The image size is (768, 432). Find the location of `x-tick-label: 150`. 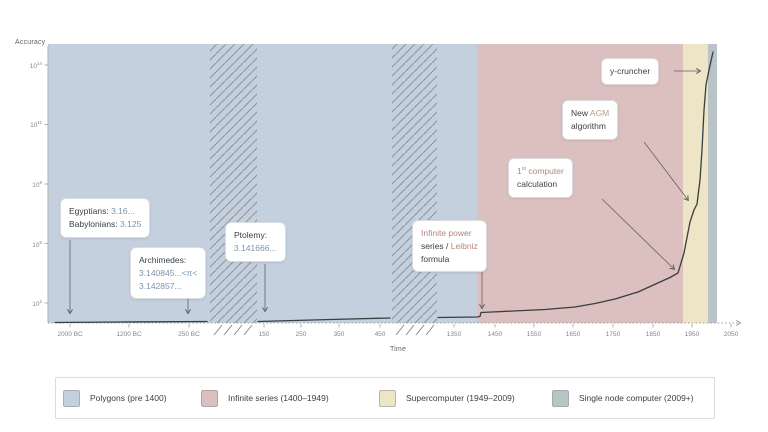

x-tick-label: 150 is located at coordinates (264, 334).